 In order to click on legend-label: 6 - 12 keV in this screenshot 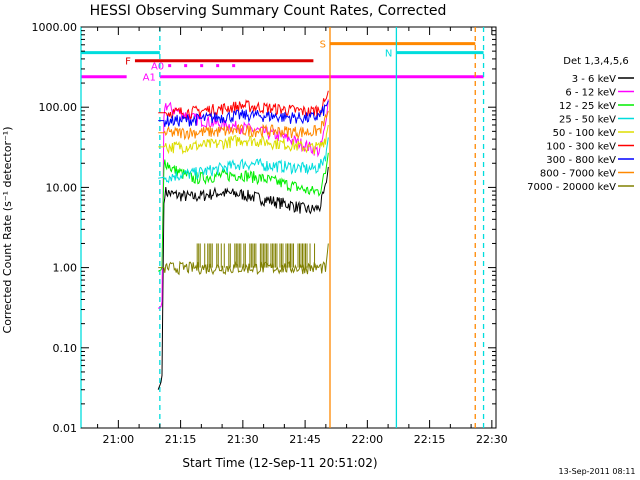, I will do `click(590, 93)`.